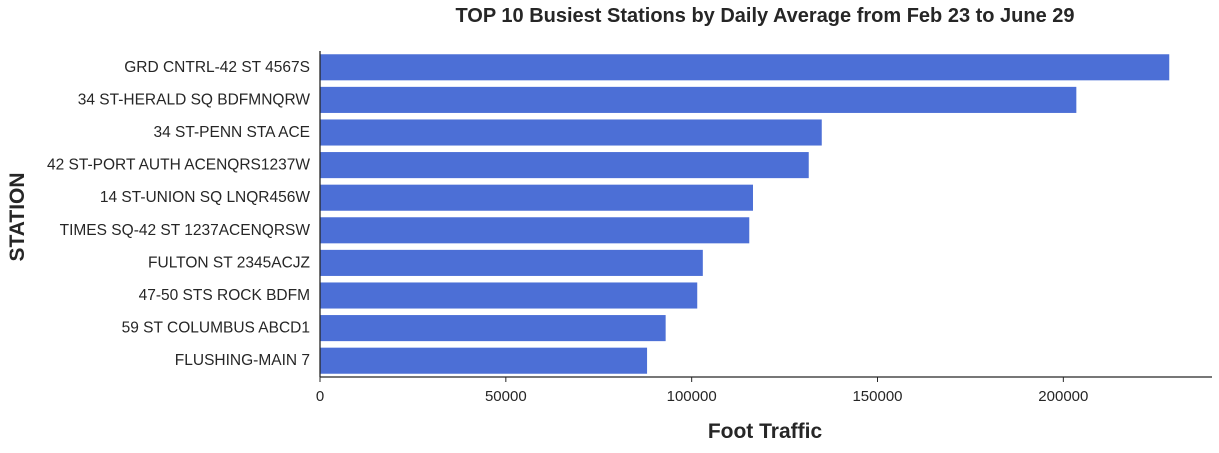 The height and width of the screenshot is (453, 1219). Describe the element at coordinates (17, 216) in the screenshot. I see `y-axis-label: STATION` at that location.